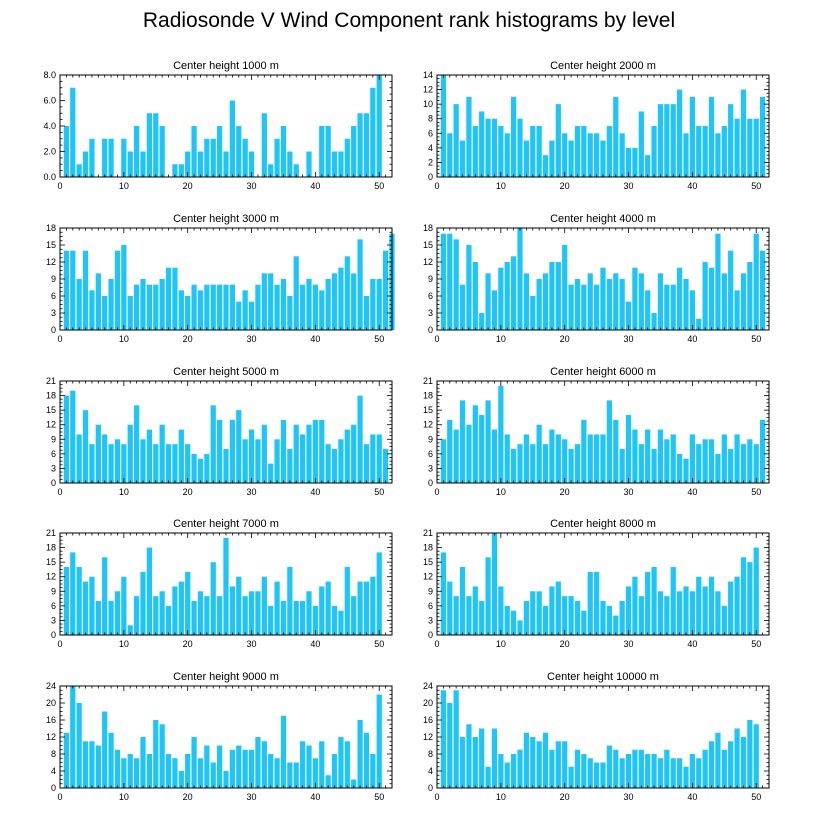  What do you see at coordinates (603, 66) in the screenshot?
I see `chart-subtitle: Center height 2000 m` at bounding box center [603, 66].